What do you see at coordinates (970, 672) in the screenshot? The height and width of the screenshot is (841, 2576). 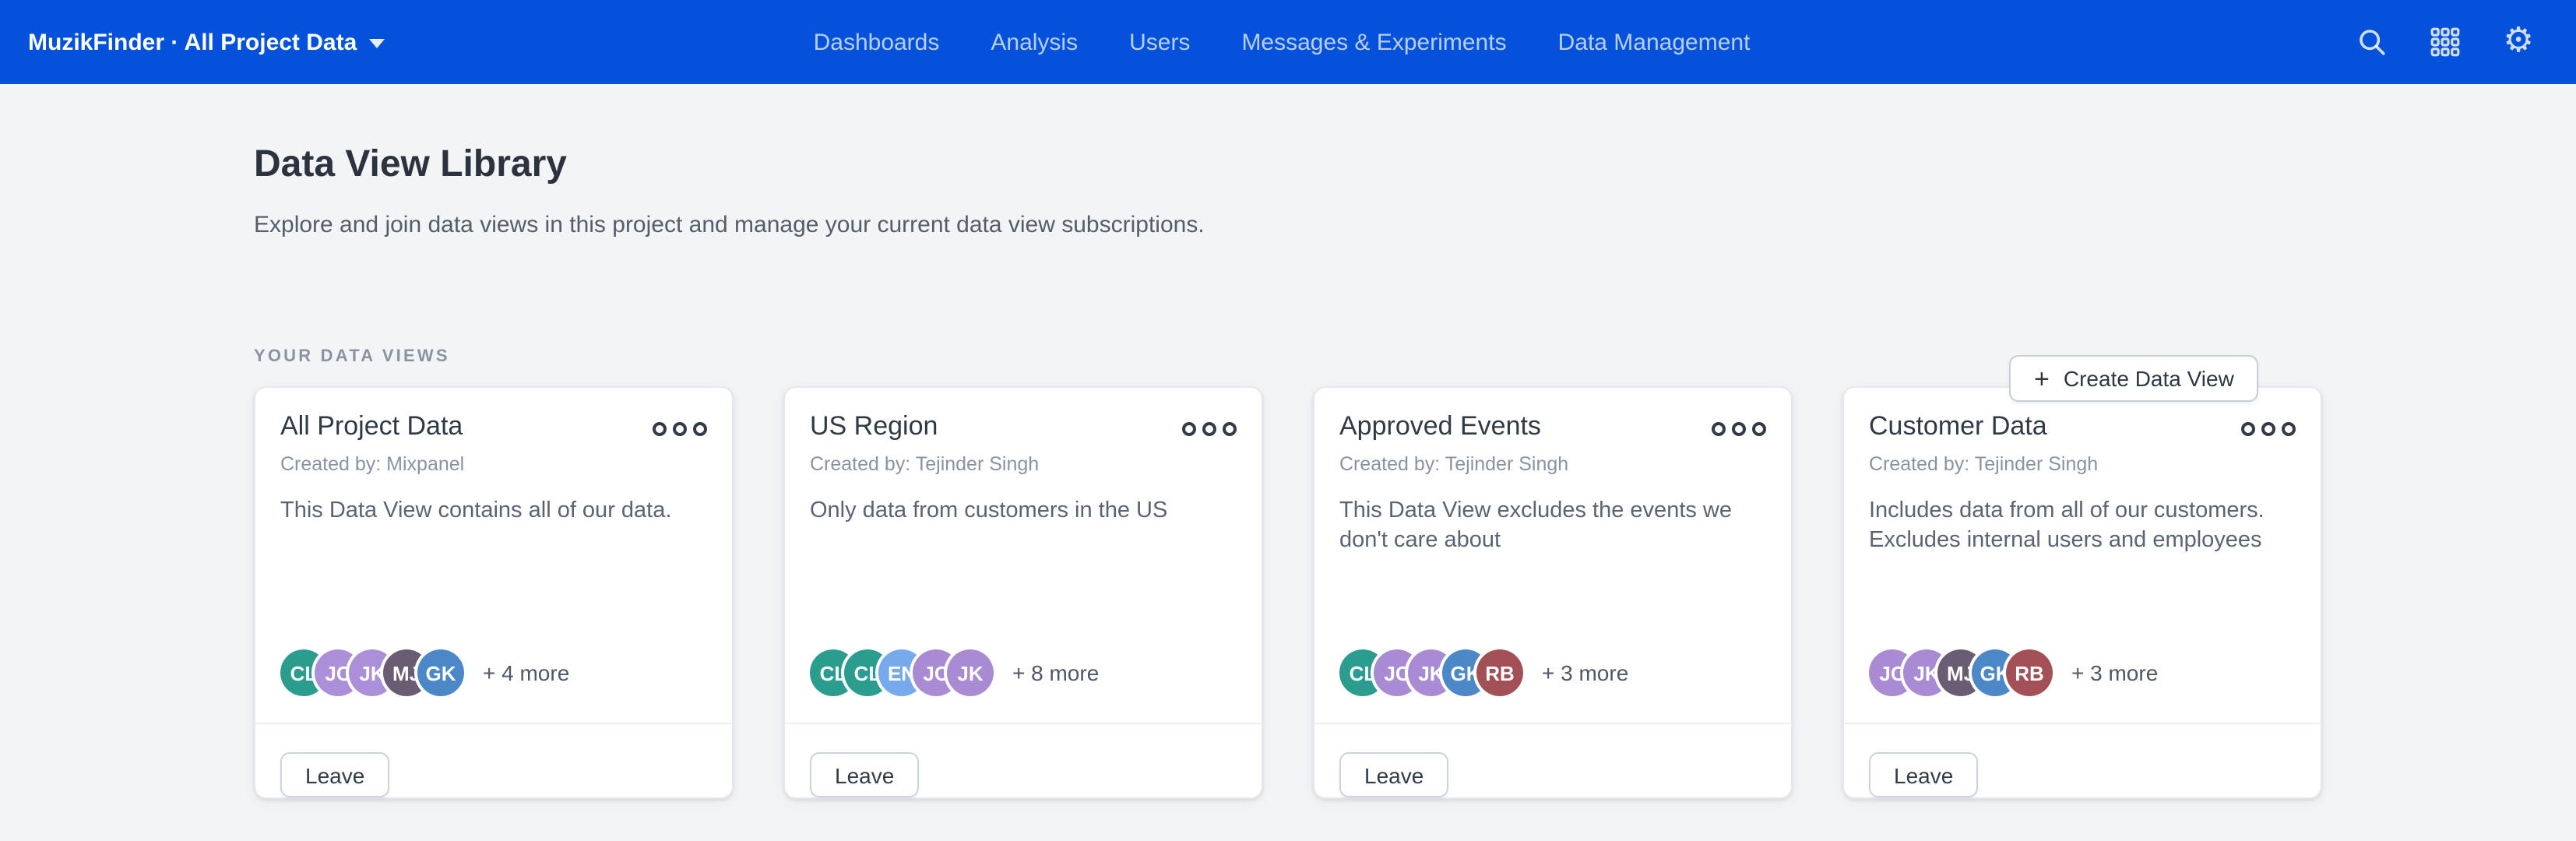 I see `avatar: JK` at bounding box center [970, 672].